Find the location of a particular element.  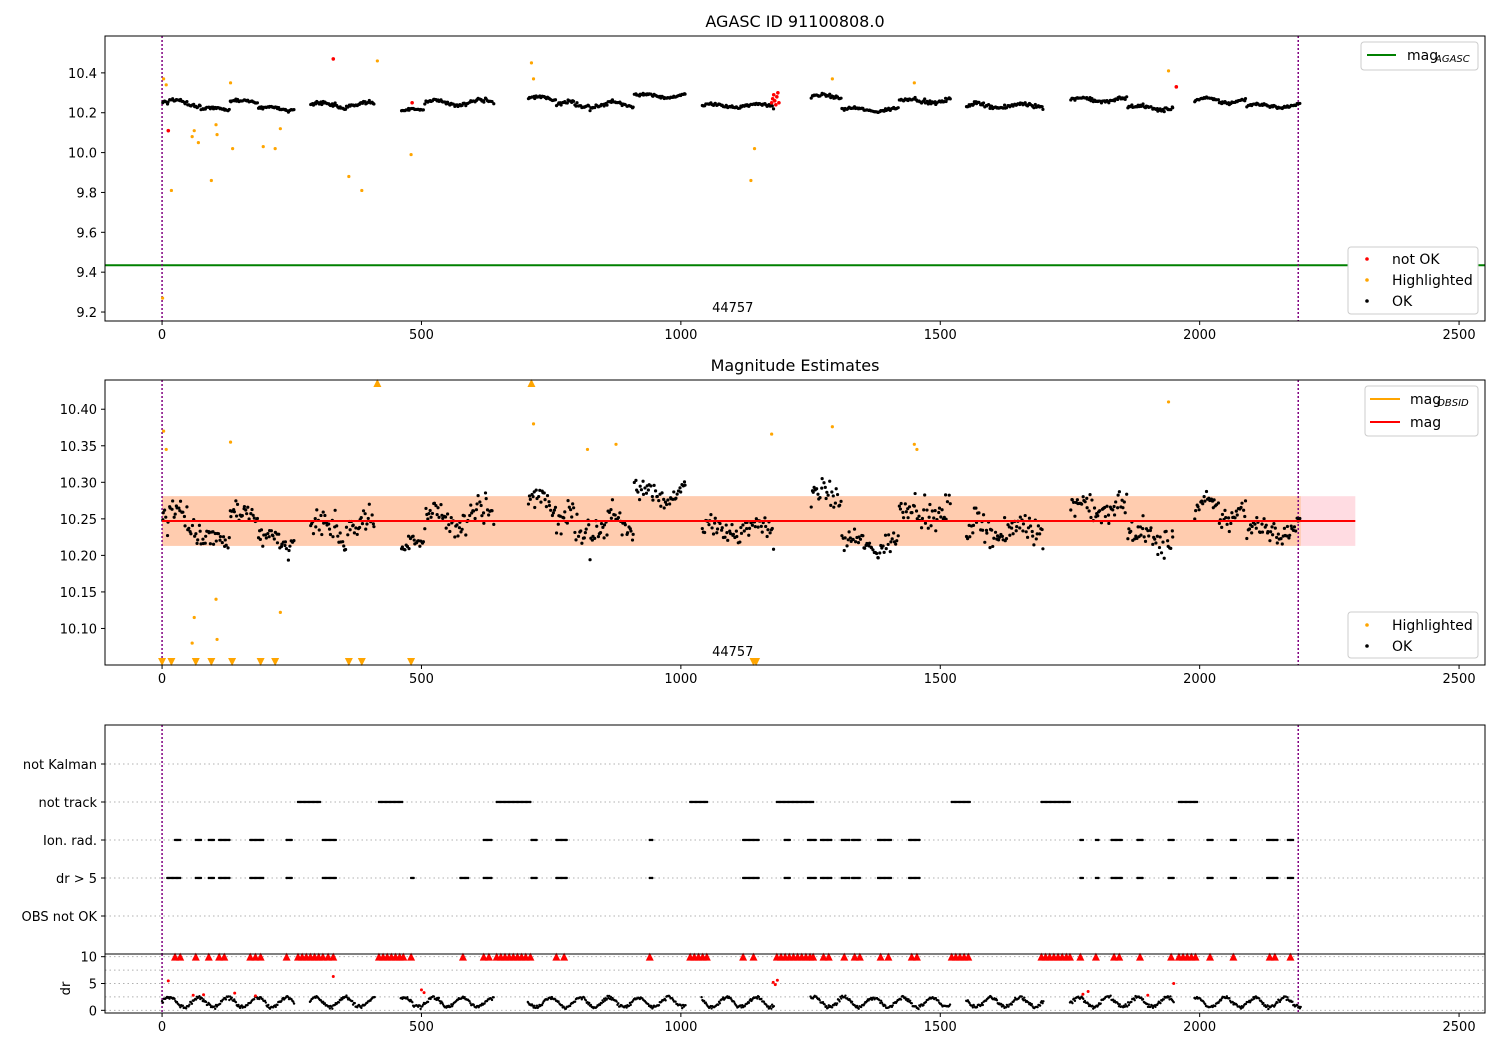

legend-swatch is located at coordinates (1367, 259).